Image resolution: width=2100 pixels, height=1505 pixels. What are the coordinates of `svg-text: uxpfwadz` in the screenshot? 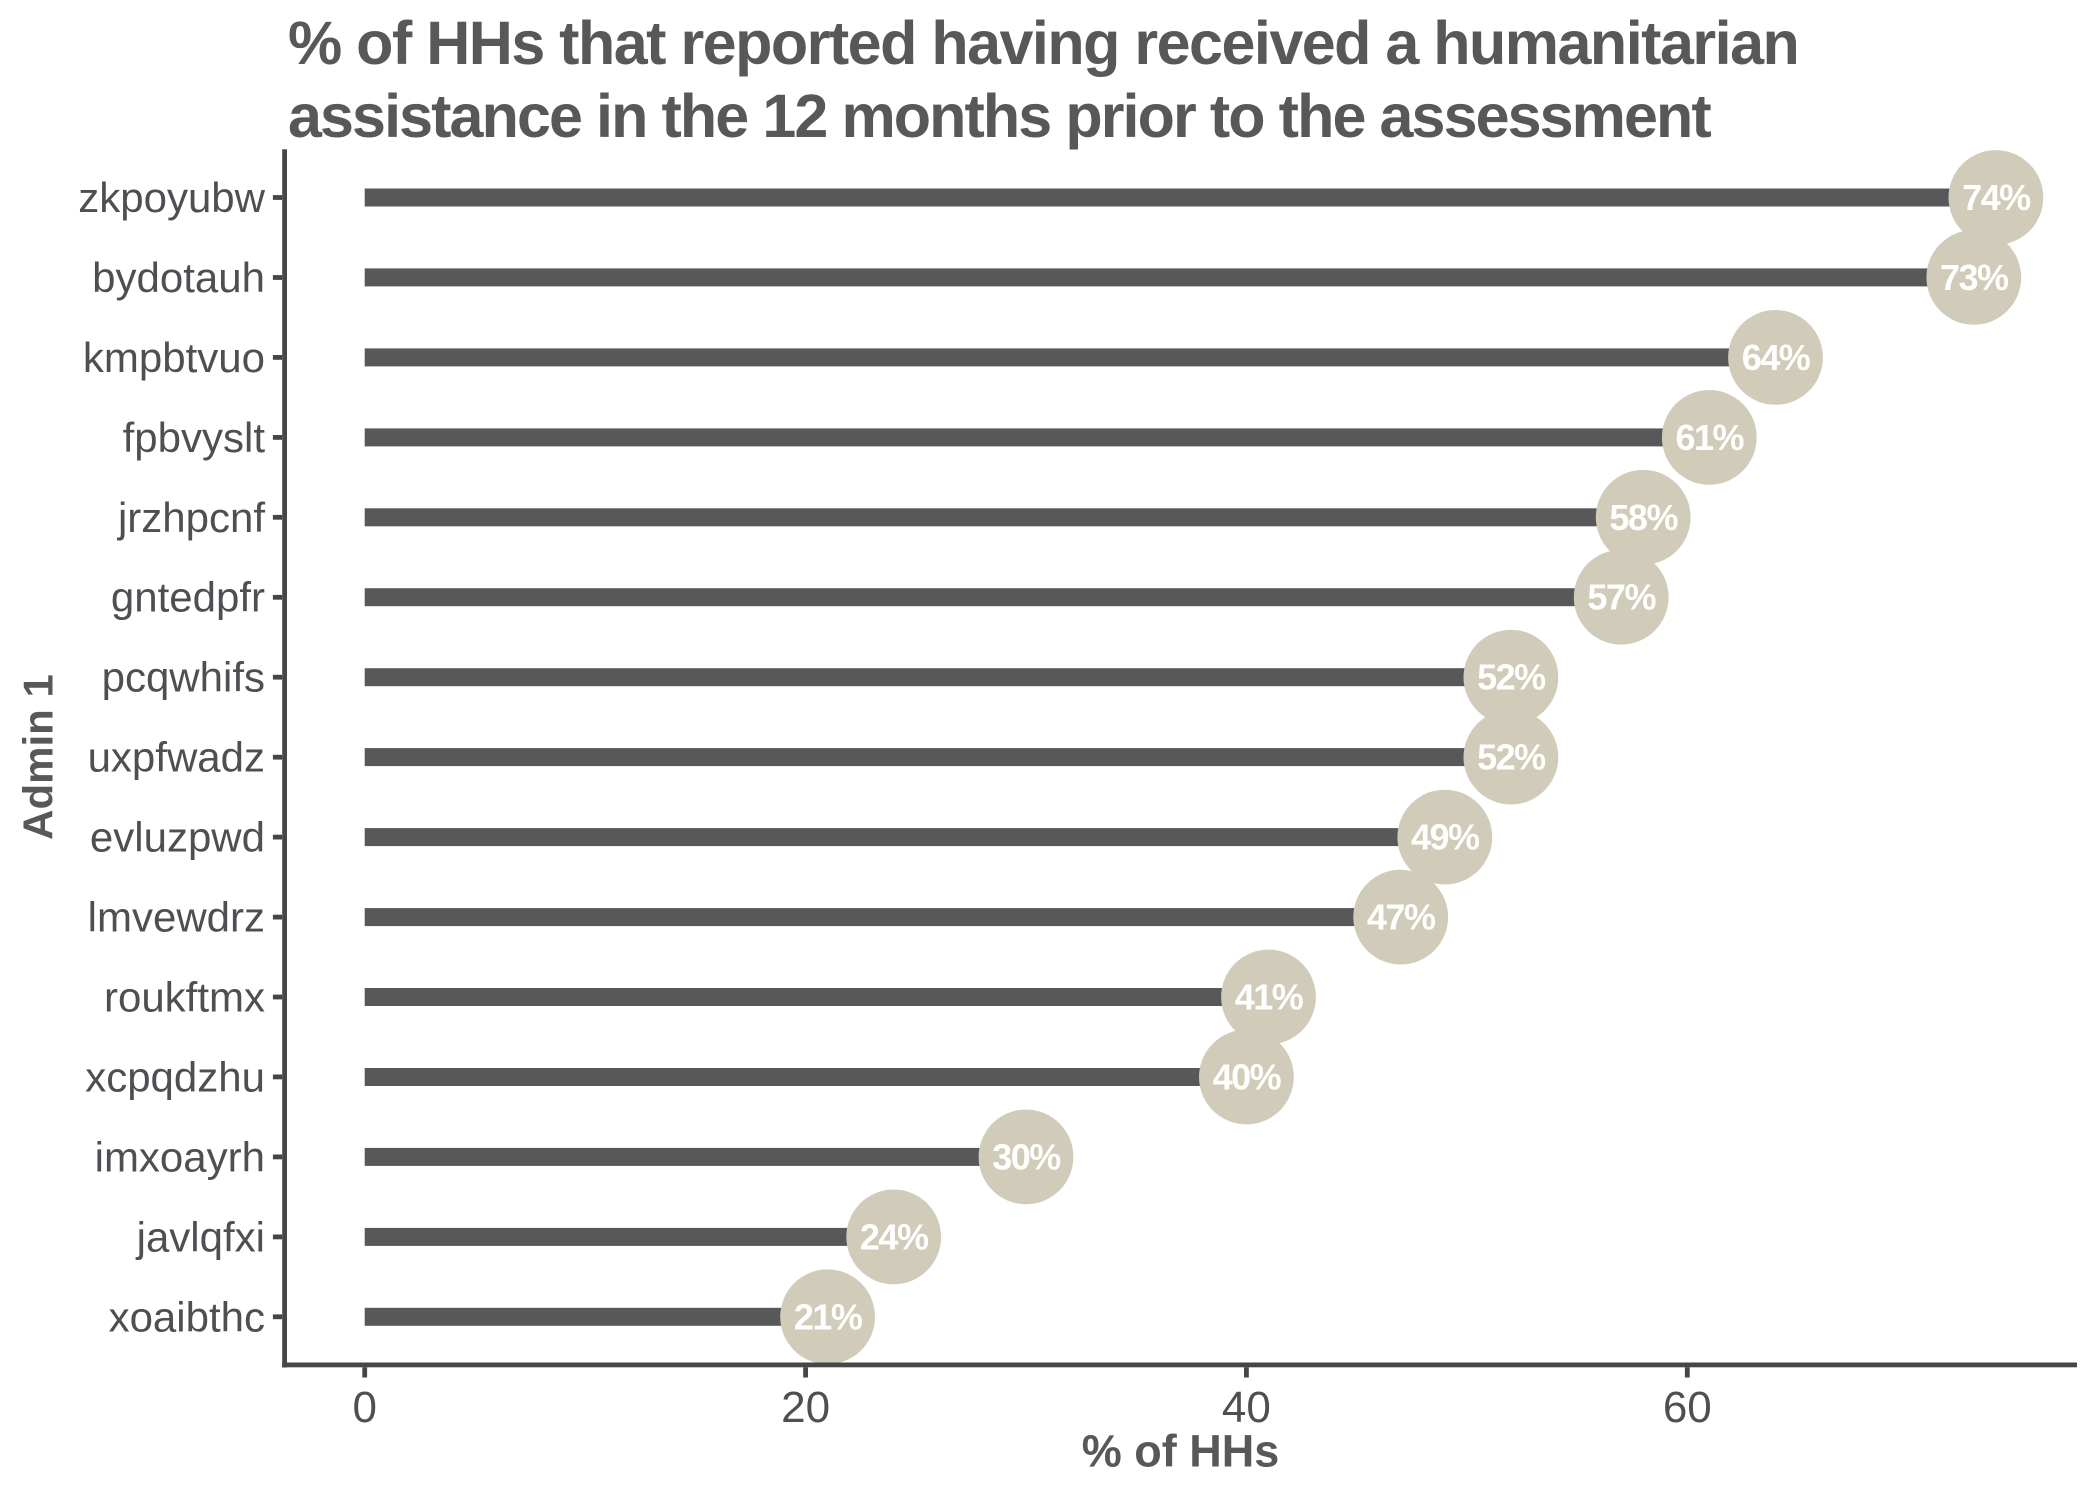 It's located at (176, 757).